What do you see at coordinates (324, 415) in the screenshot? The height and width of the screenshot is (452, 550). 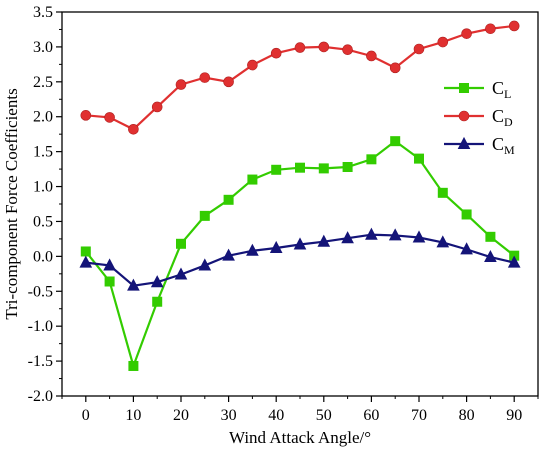 I see `x-tick-label: 50` at bounding box center [324, 415].